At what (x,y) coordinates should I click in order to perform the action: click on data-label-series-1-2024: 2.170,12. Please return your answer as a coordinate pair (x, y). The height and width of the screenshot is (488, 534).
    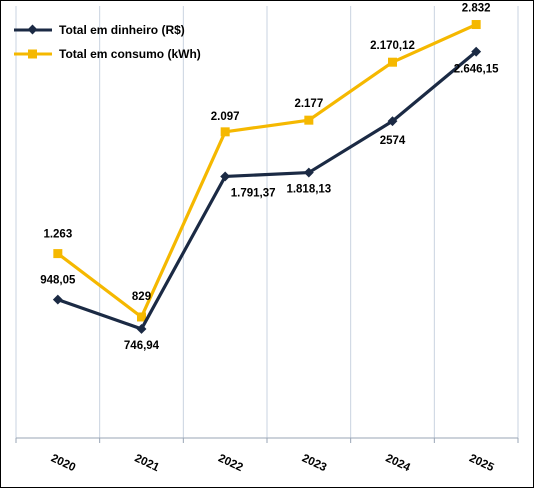
    Looking at the image, I should click on (392, 46).